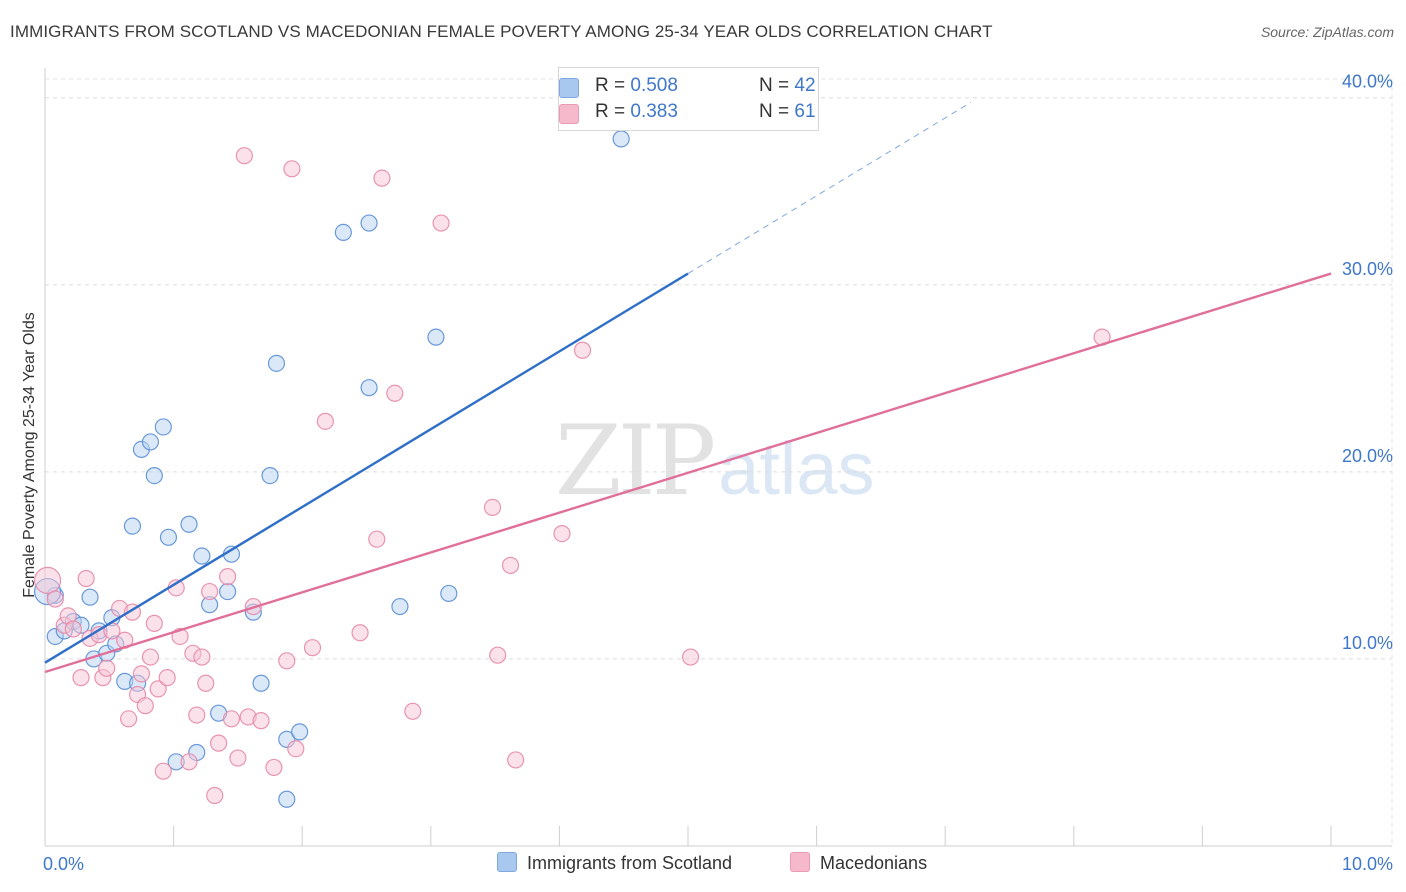  What do you see at coordinates (1367, 269) in the screenshot?
I see `y-tick-label: 30.0%` at bounding box center [1367, 269].